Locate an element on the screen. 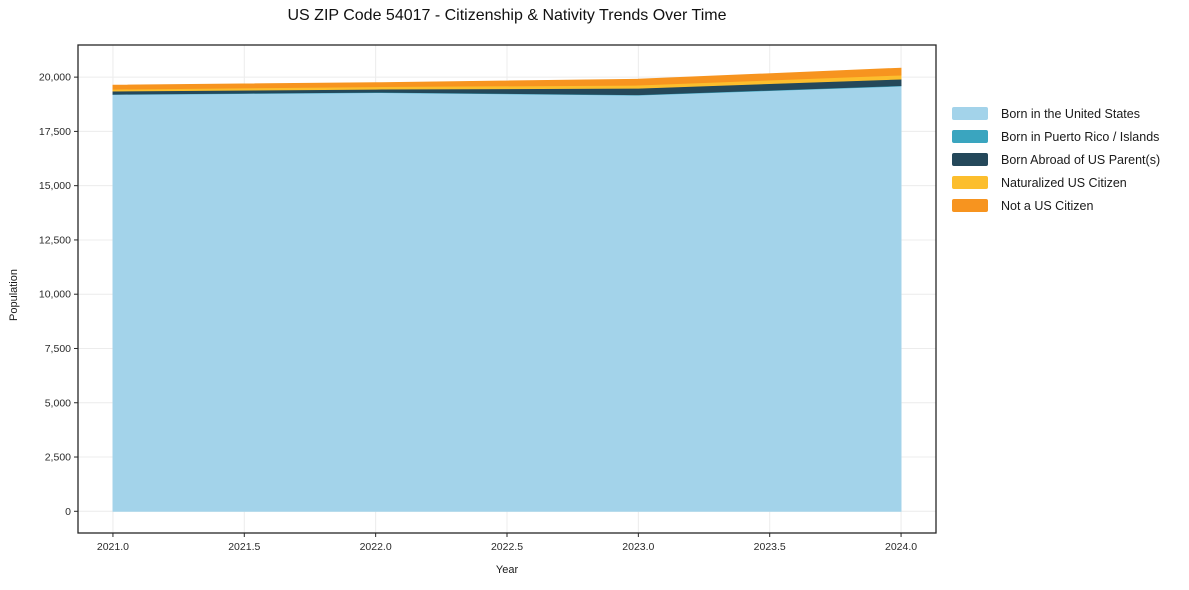 The width and height of the screenshot is (1189, 590). x-axis-label: Year is located at coordinates (507, 570).